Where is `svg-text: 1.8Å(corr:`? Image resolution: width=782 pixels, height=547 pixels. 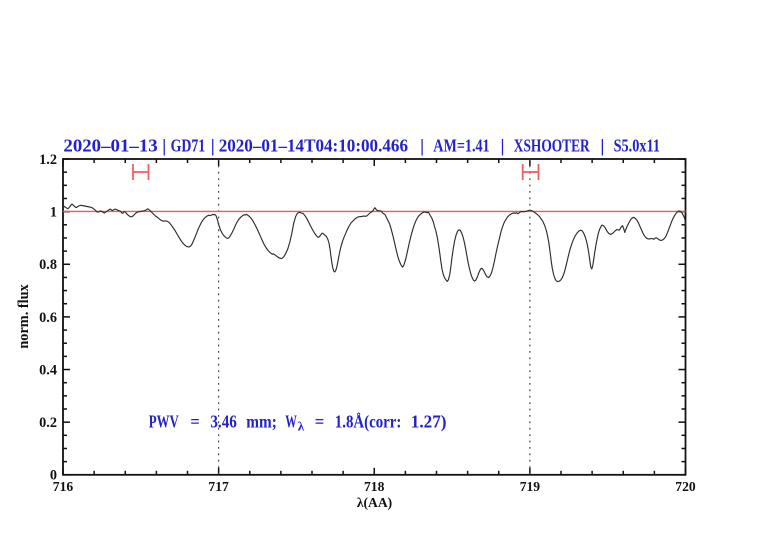
svg-text: 1.8Å(corr: is located at coordinates (368, 422).